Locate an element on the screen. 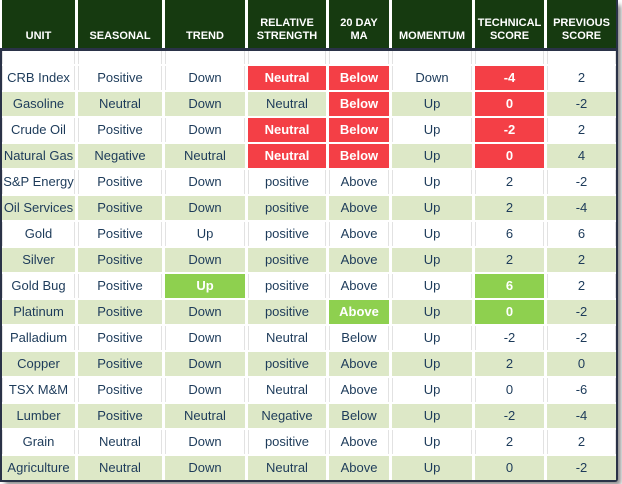 The image size is (622, 484). unit-cell: TSX M&M is located at coordinates (38, 390).